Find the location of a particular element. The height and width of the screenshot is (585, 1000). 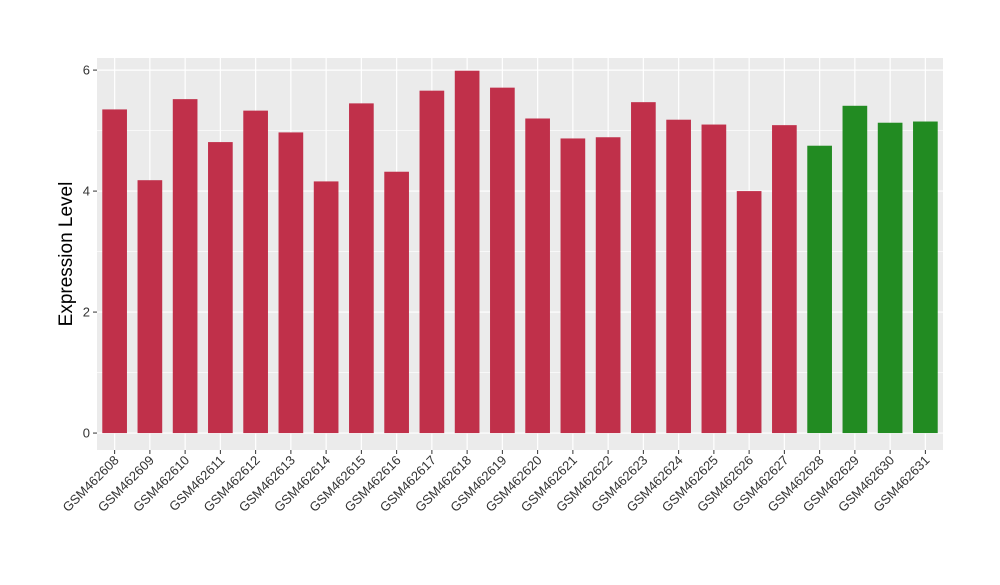

bar-GSM462628 is located at coordinates (819, 289).